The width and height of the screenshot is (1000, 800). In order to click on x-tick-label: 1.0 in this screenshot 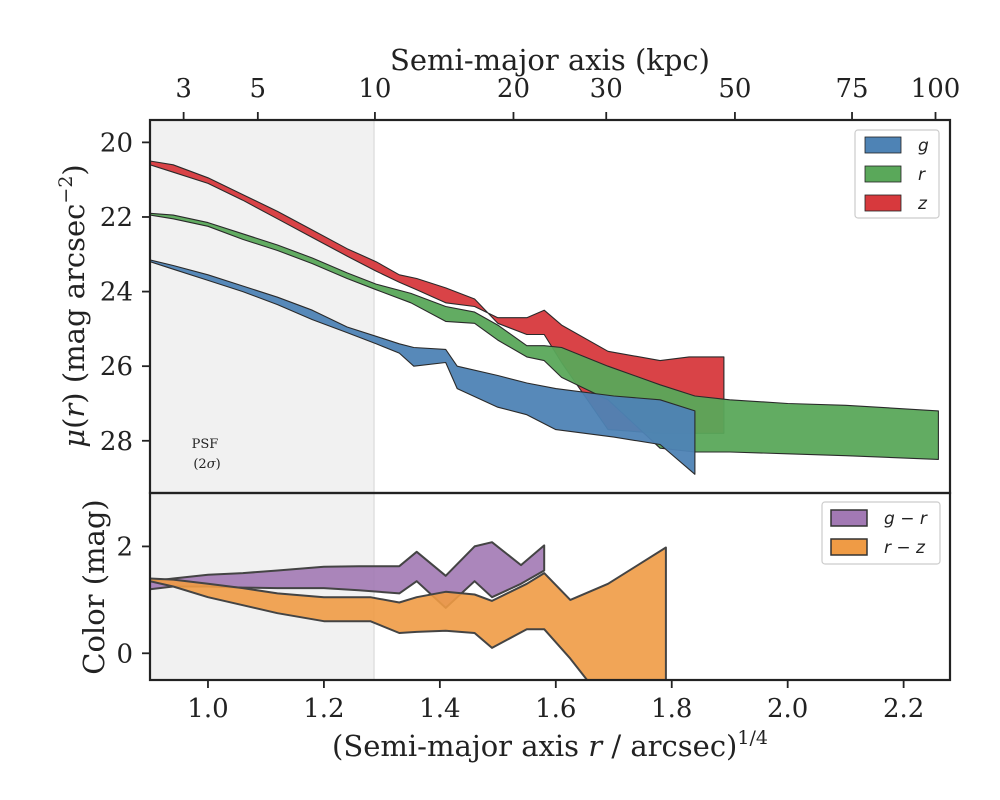, I will do `click(207, 709)`.